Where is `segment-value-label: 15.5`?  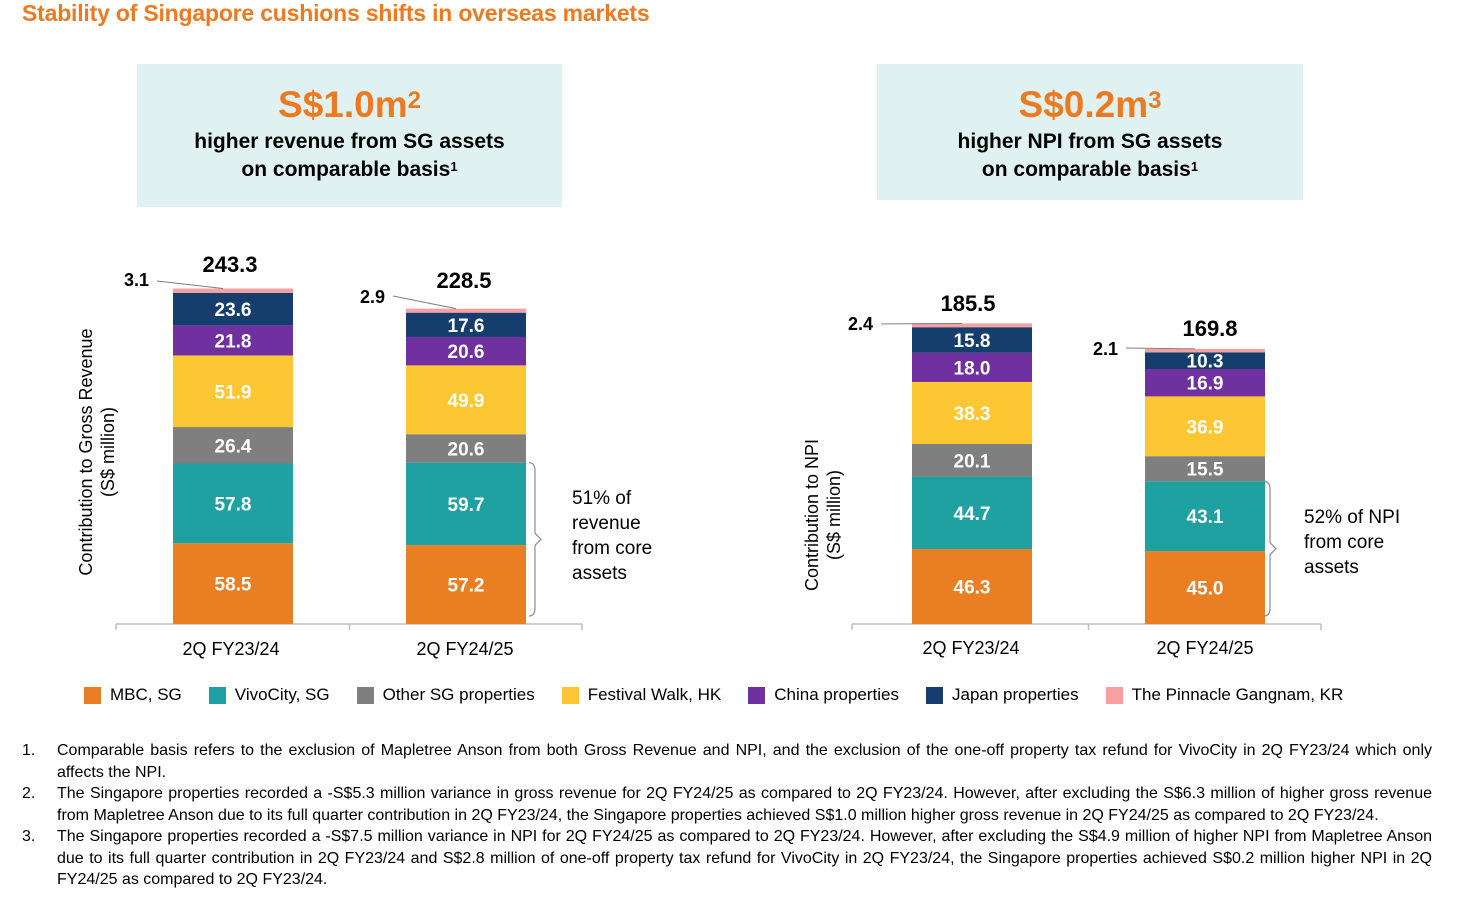 segment-value-label: 15.5 is located at coordinates (1205, 470).